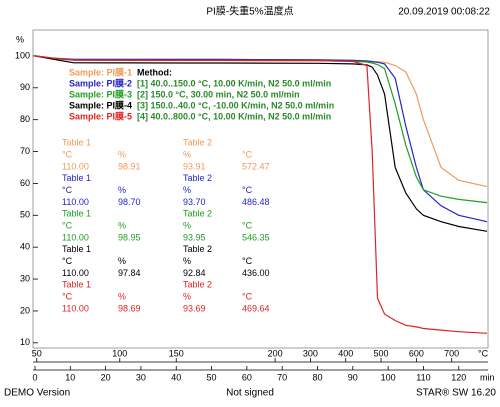 This screenshot has height=407, width=500. What do you see at coordinates (106, 377) in the screenshot?
I see `x-tick-label: 20` at bounding box center [106, 377].